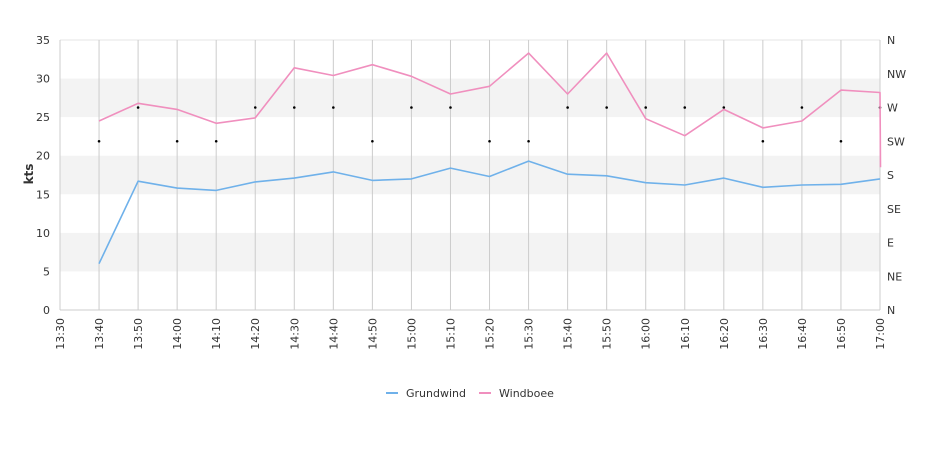 This screenshot has height=450, width=940. Describe the element at coordinates (896, 175) in the screenshot. I see `direction-axis-ticks: N NE E SE S SW W NW N` at that location.